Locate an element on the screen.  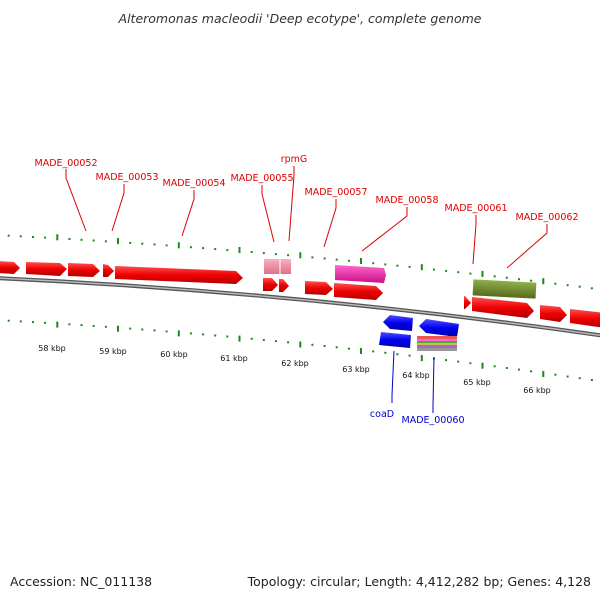
feature-magenta is located at coordinates (360, 274).